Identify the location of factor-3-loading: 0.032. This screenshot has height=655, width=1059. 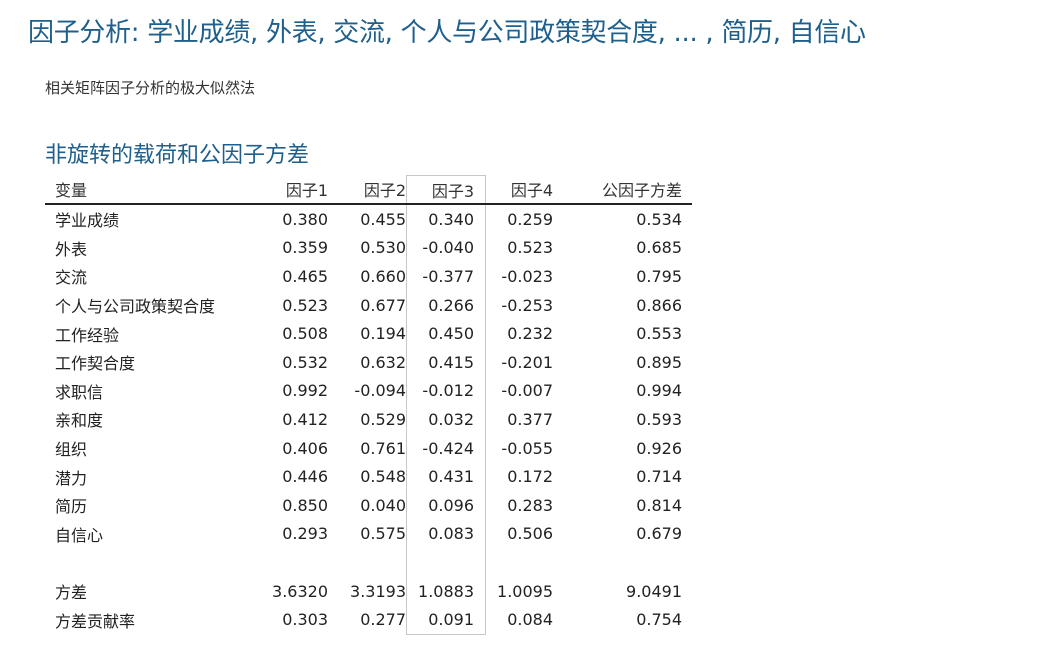
(446, 419).